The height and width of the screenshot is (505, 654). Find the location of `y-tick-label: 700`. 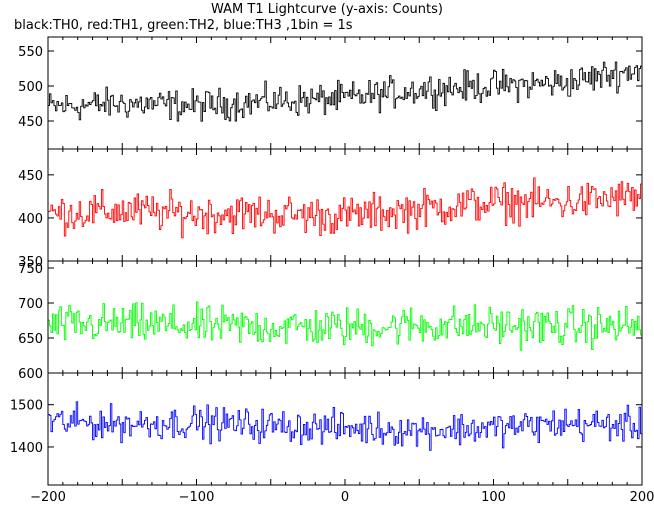

y-tick-label: 700 is located at coordinates (30, 304).